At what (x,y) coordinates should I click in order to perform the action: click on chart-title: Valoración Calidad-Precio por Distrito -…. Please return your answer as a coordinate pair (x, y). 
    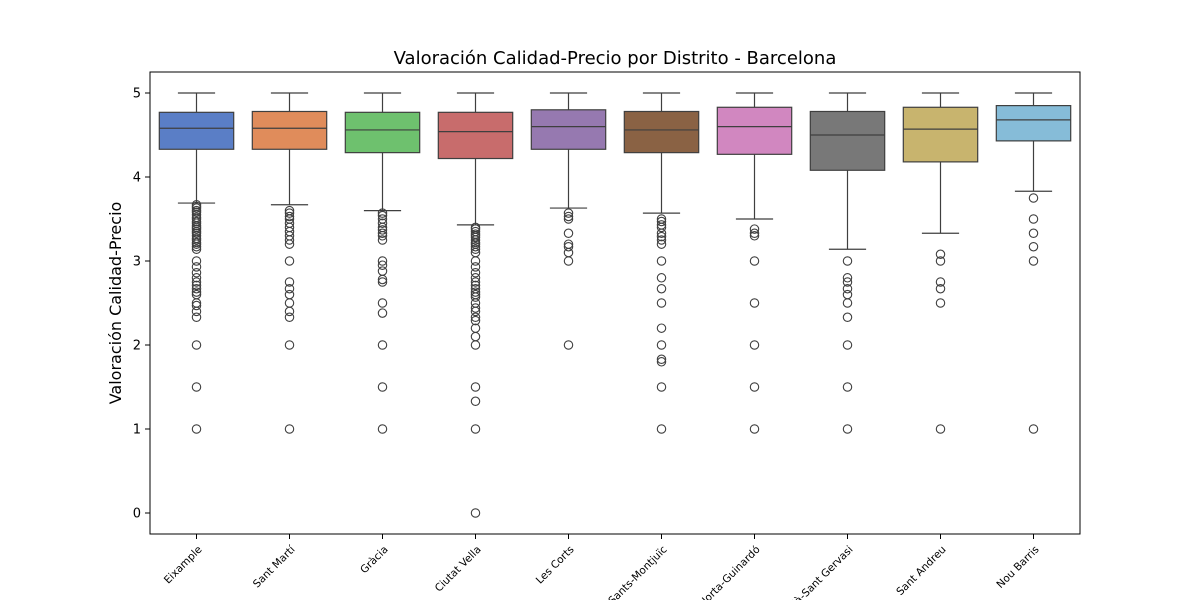
    Looking at the image, I should click on (615, 58).